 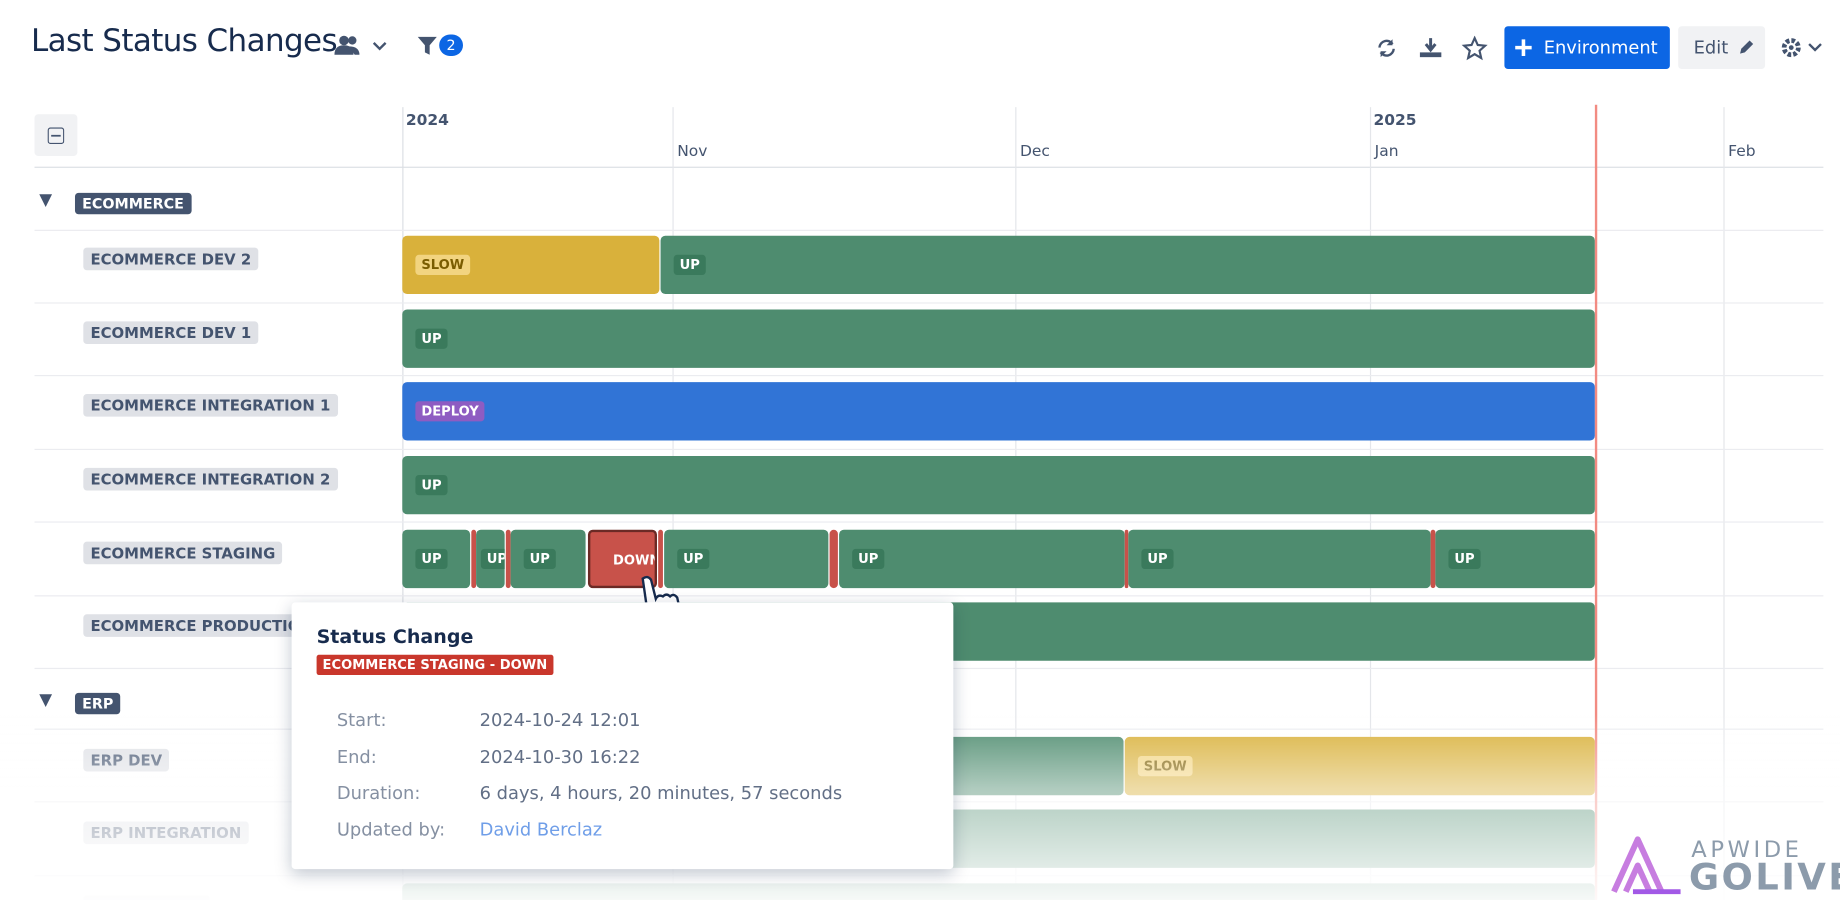 I want to click on logo-icon, so click(x=1646, y=865).